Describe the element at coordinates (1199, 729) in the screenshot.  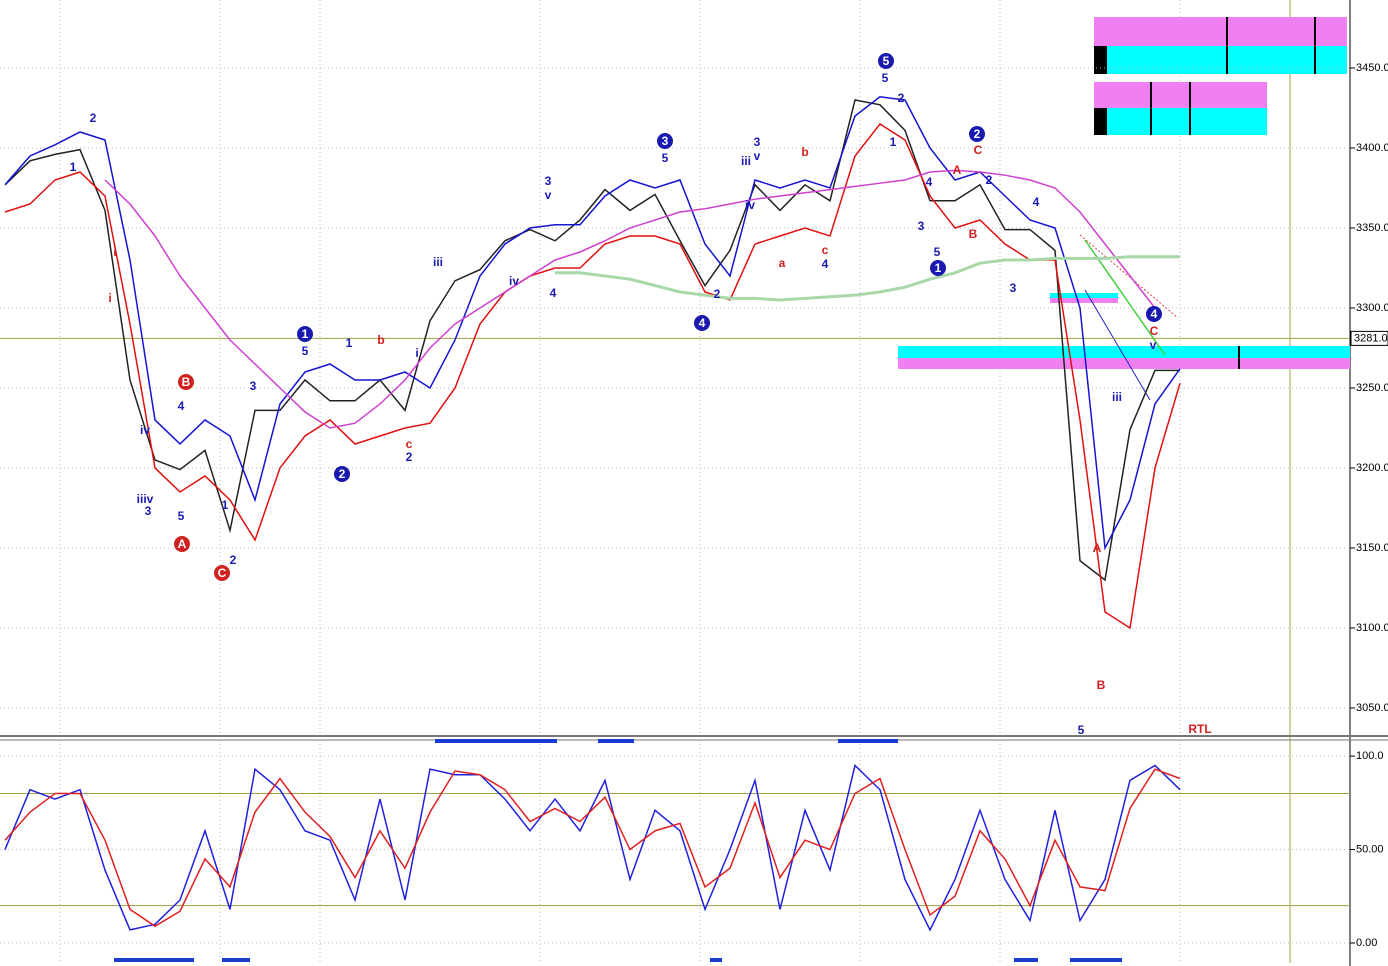
I see `wave-label: RTL` at that location.